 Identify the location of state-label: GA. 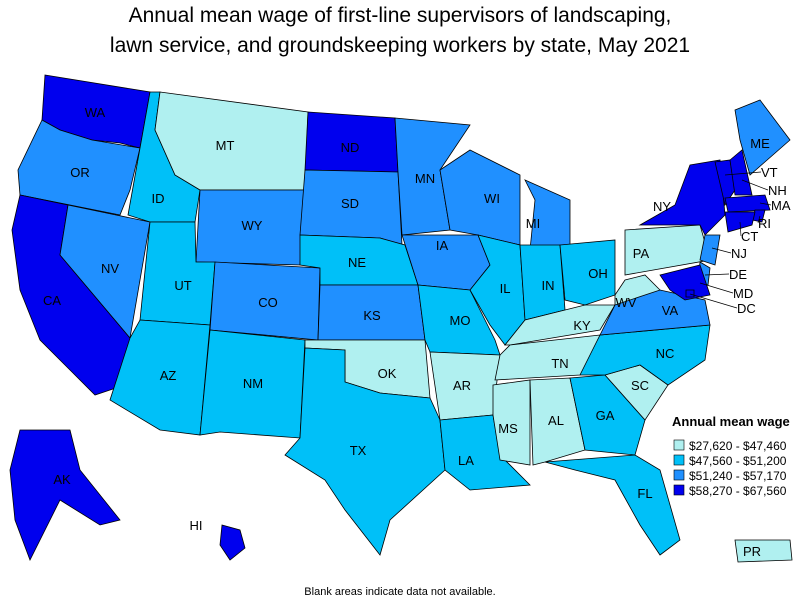
(605, 415).